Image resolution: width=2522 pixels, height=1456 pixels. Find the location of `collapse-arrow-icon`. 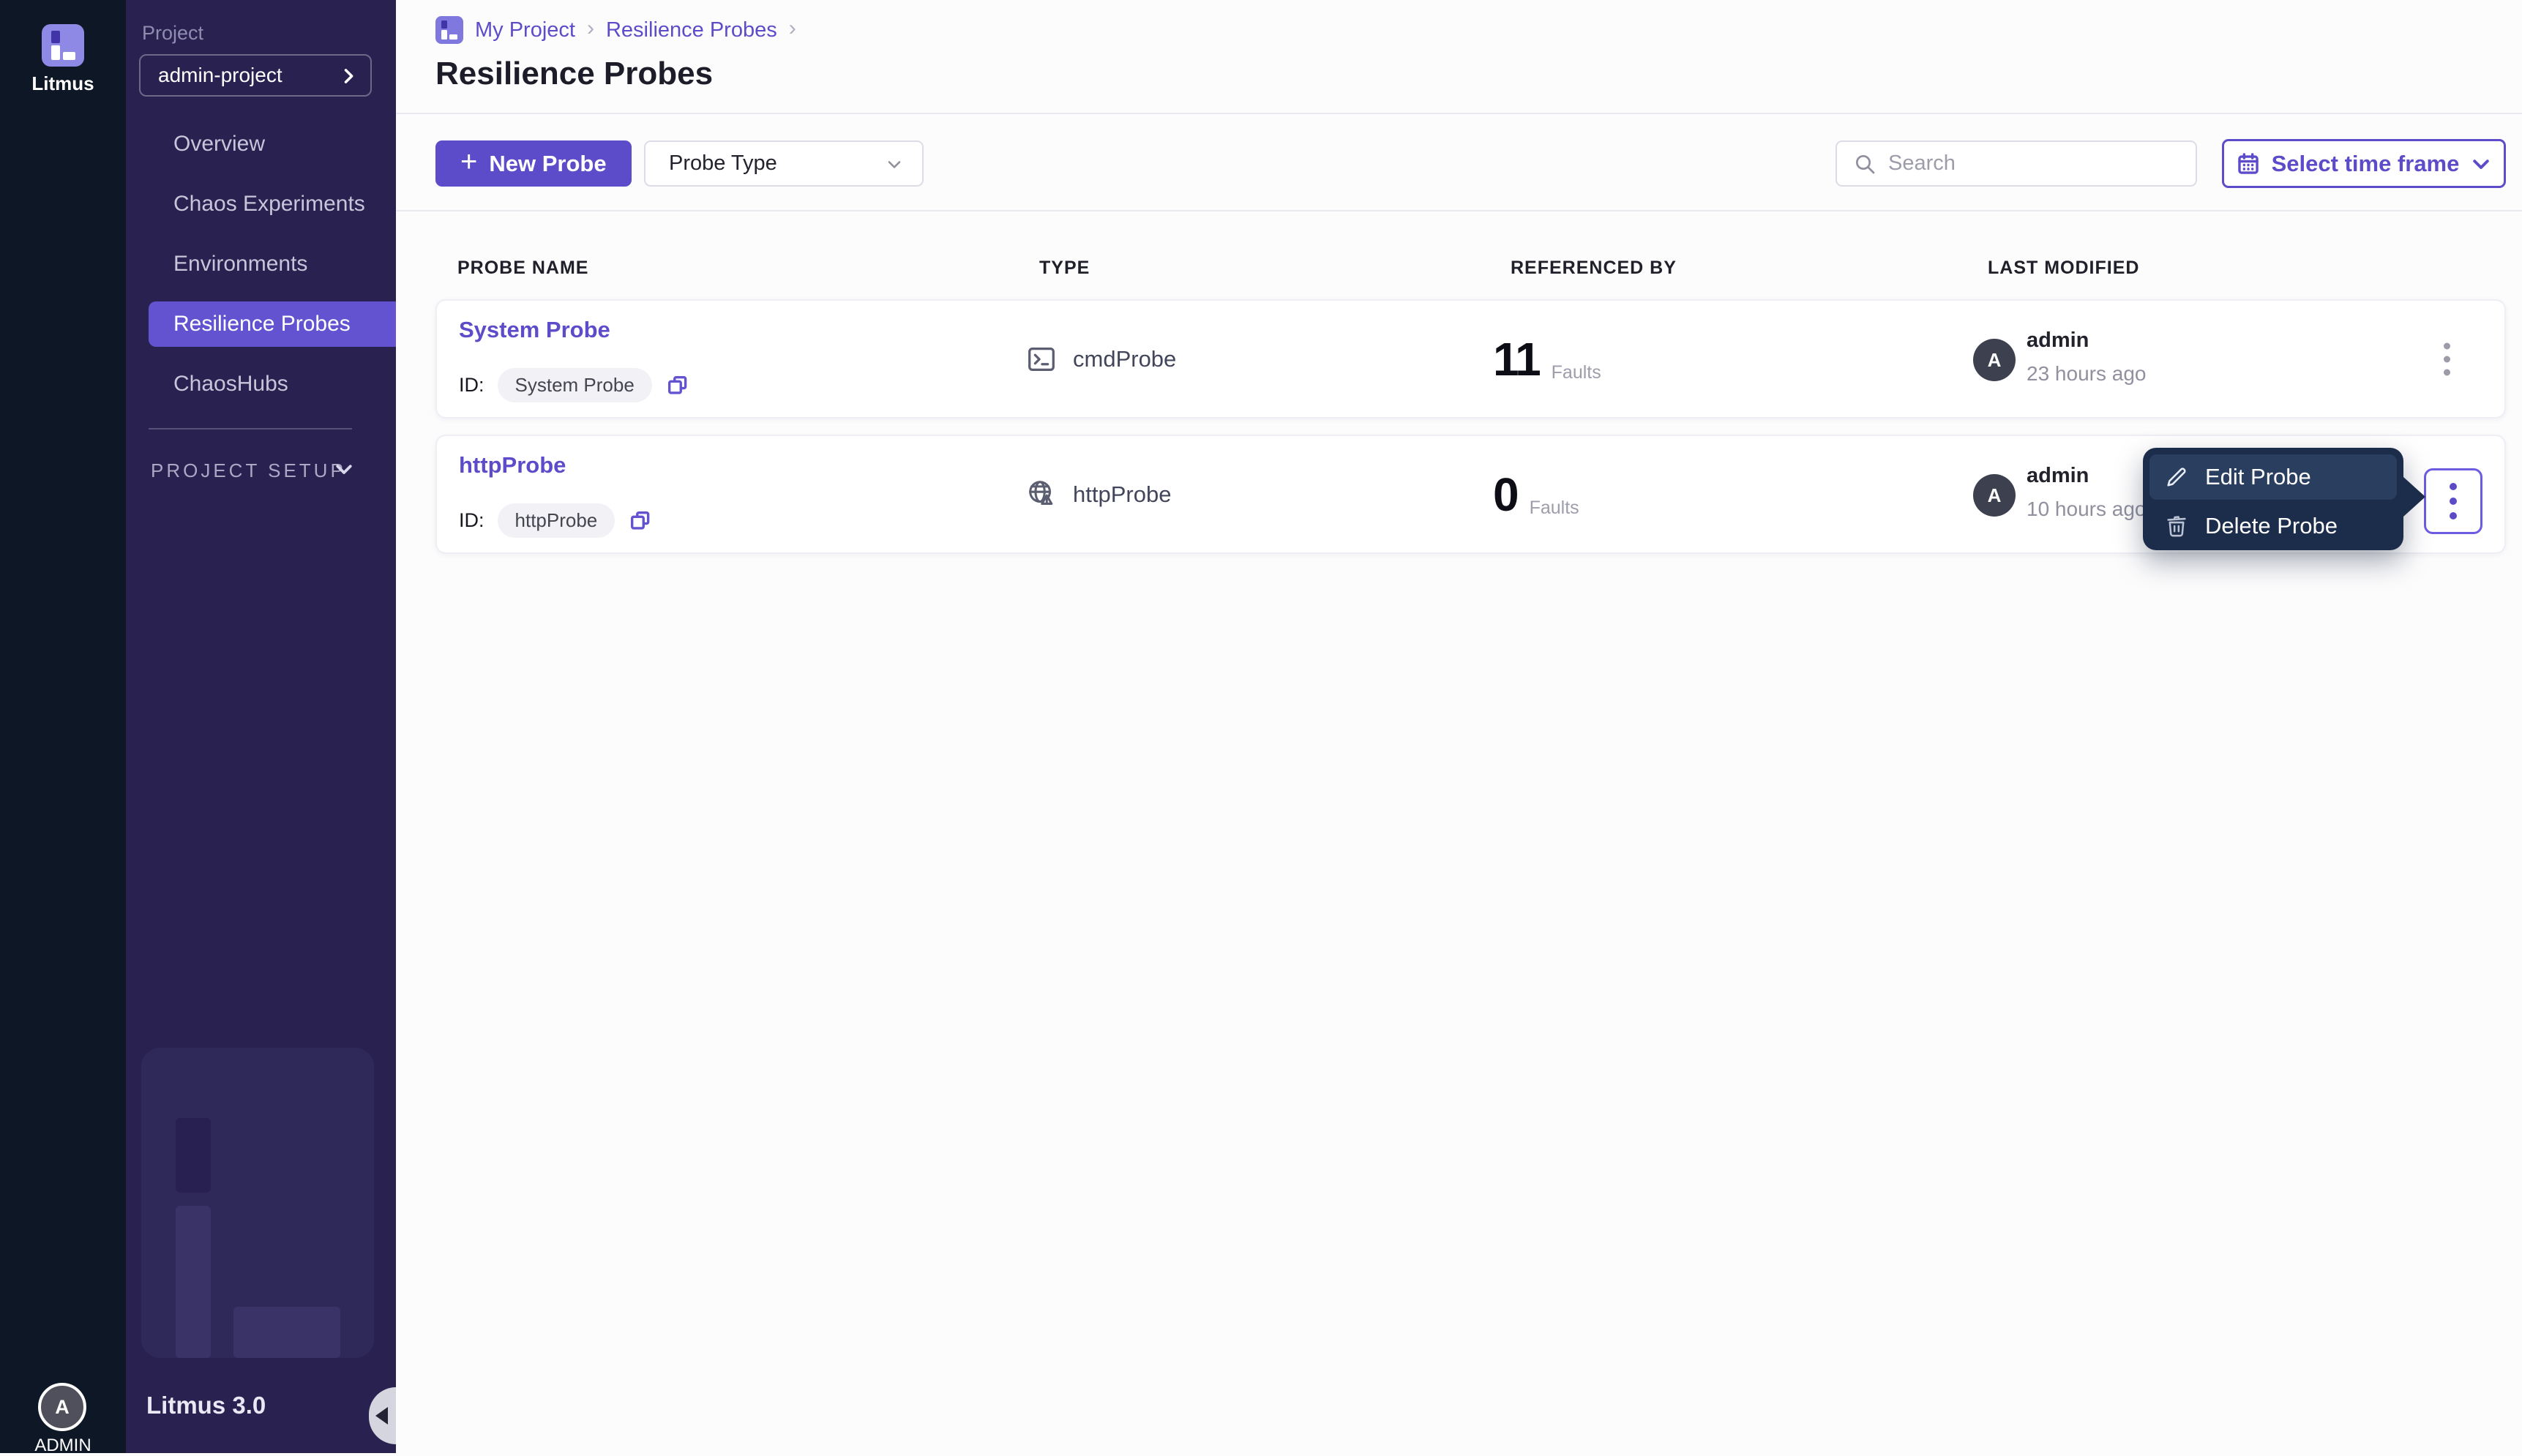

collapse-arrow-icon is located at coordinates (381, 1416).